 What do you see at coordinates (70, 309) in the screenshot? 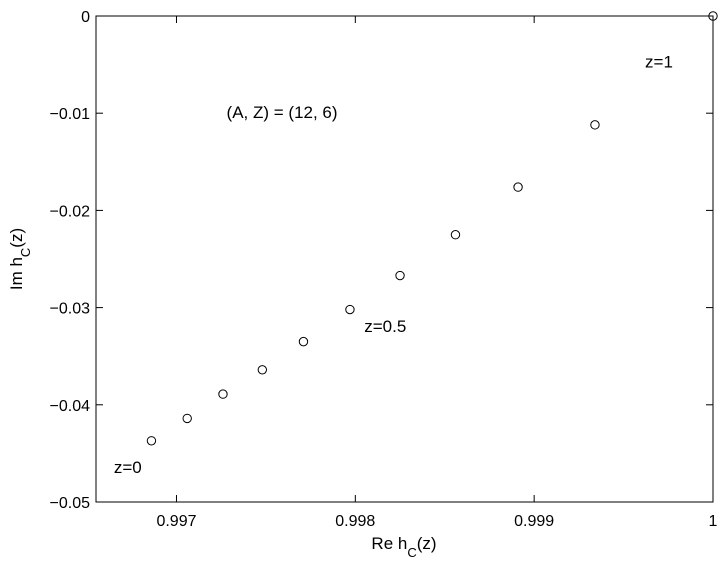
I see `y-tick-label: −0.03` at bounding box center [70, 309].